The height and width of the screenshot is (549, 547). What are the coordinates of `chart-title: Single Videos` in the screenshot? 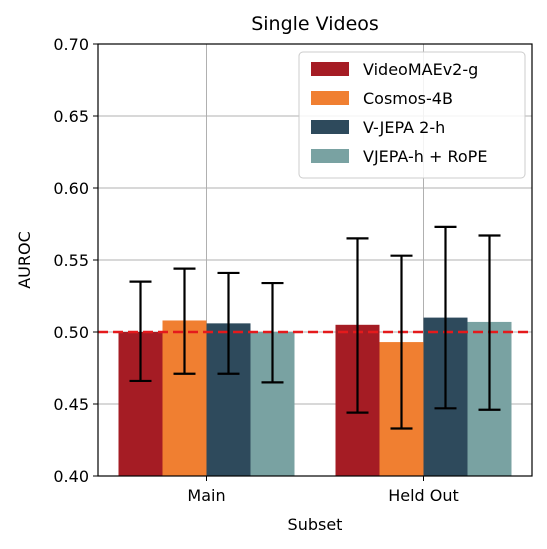 It's located at (315, 24).